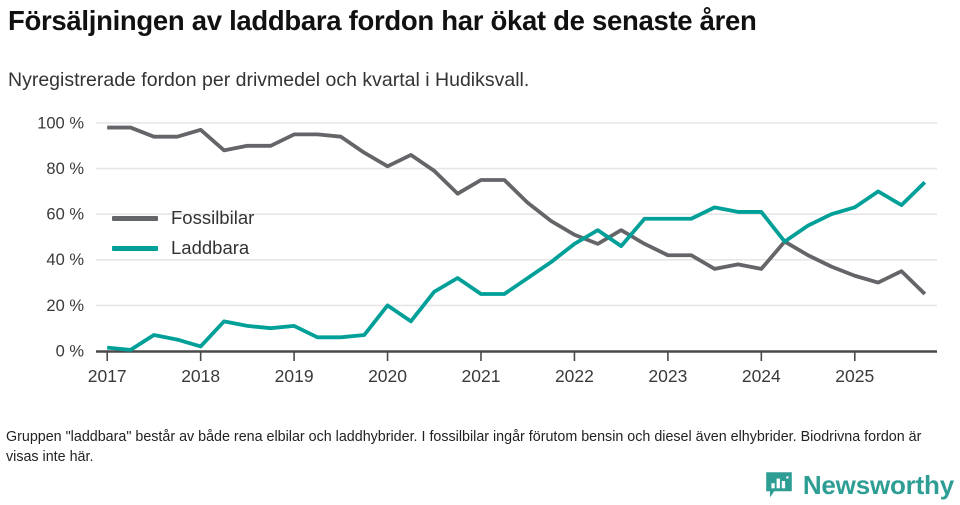 The width and height of the screenshot is (960, 505). Describe the element at coordinates (135, 218) in the screenshot. I see `legend-color-swatch-fossilbilar` at that location.